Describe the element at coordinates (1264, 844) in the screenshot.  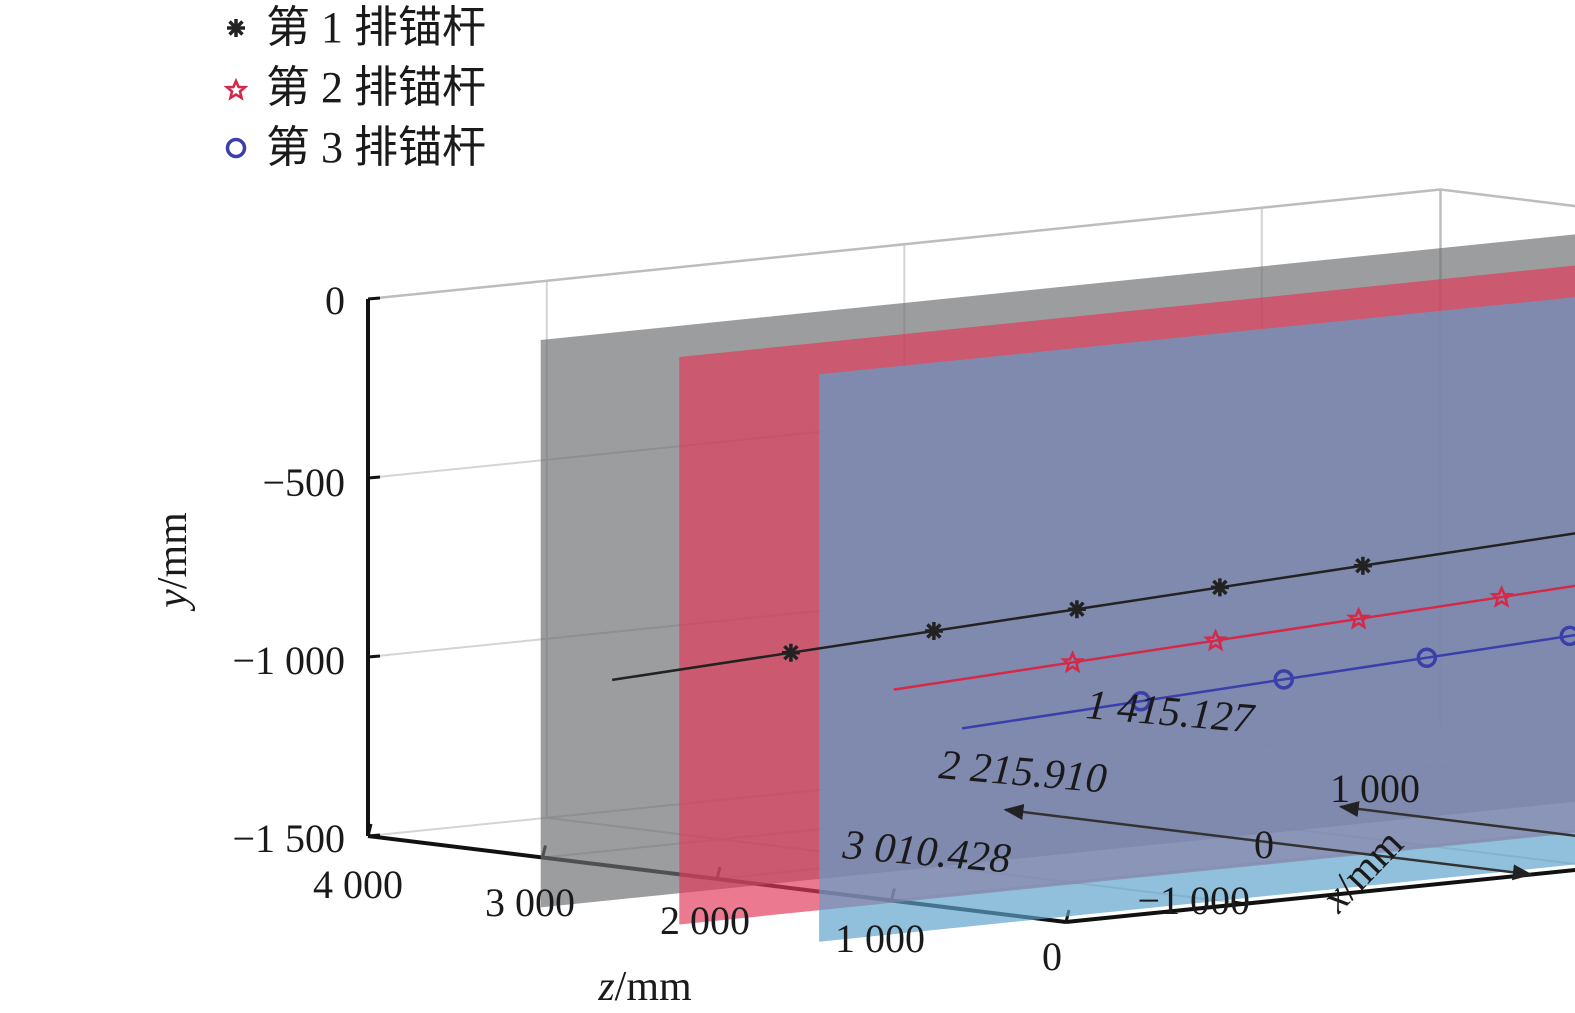
I see `x-tick-label: 0` at that location.